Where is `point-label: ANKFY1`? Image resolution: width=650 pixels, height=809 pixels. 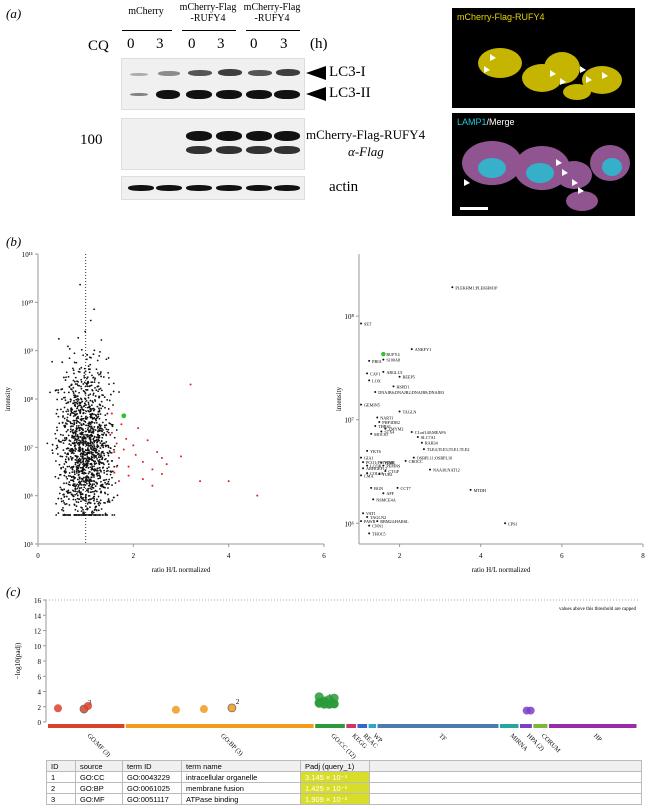 point-label: ANKFY1 is located at coordinates (423, 349).